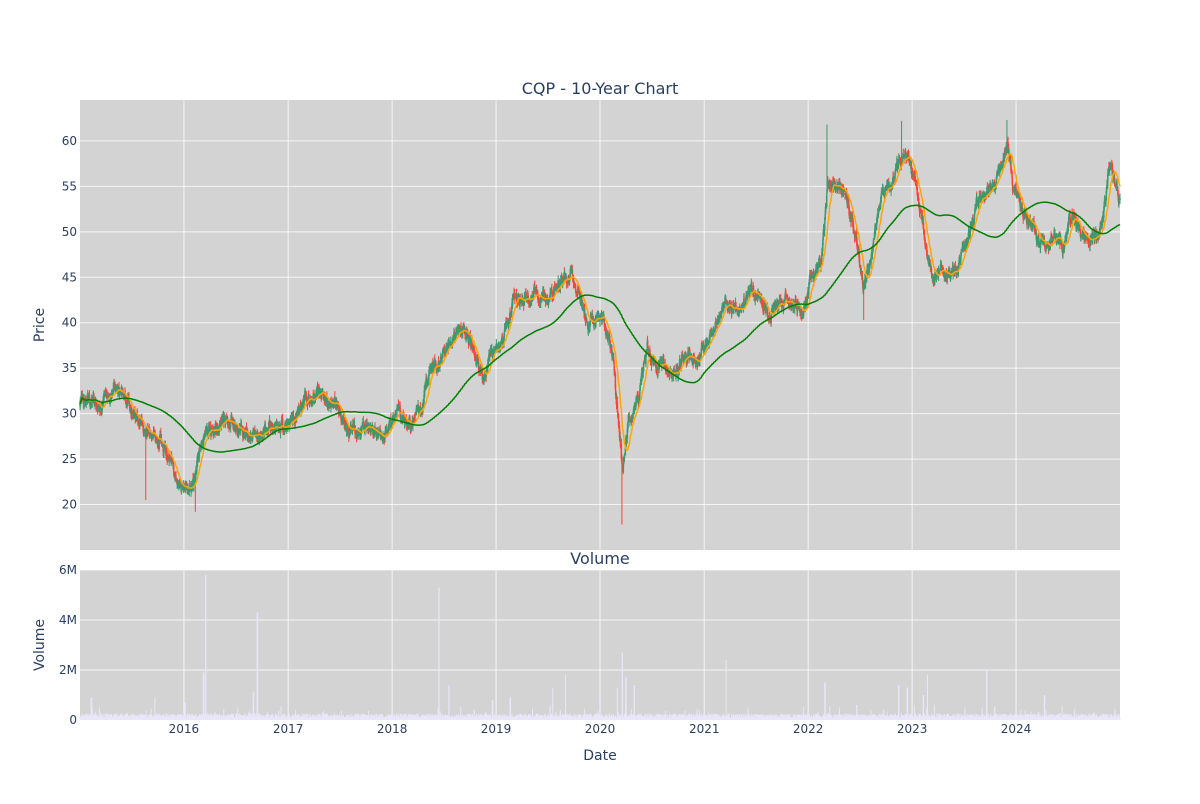  What do you see at coordinates (69, 186) in the screenshot?
I see `price-y-tick-label: 55` at bounding box center [69, 186].